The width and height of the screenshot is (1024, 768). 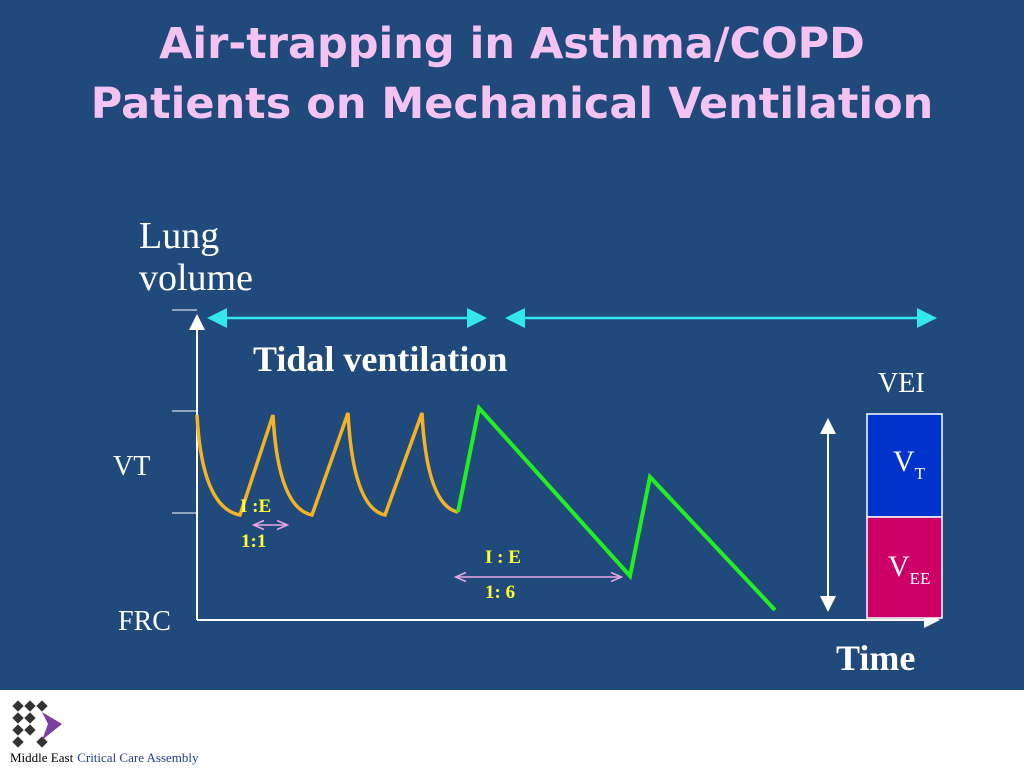 I want to click on trapping-waveform, so click(x=616, y=507).